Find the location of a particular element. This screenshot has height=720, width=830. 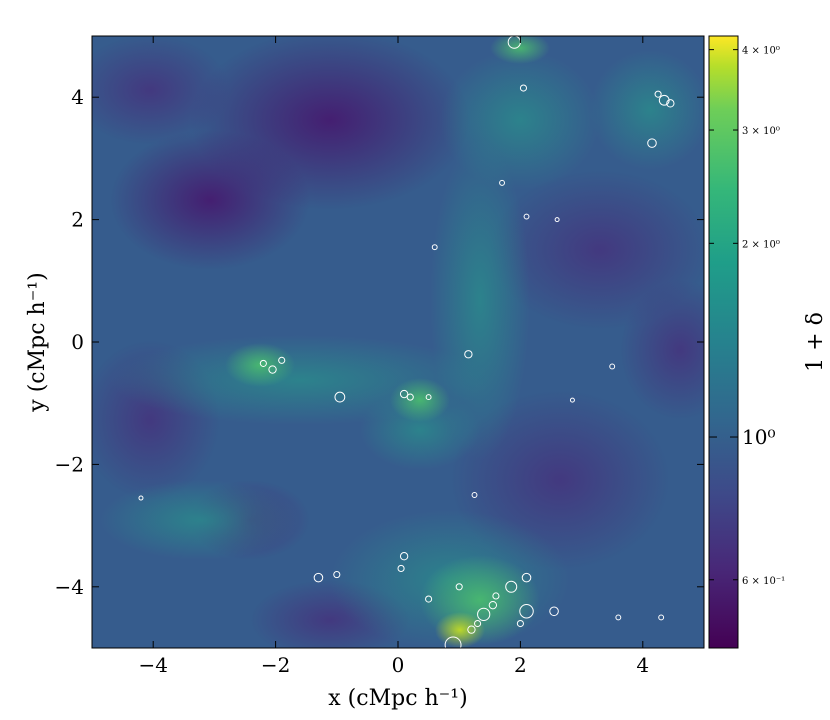

x-tick-label: −2 is located at coordinates (275, 665).